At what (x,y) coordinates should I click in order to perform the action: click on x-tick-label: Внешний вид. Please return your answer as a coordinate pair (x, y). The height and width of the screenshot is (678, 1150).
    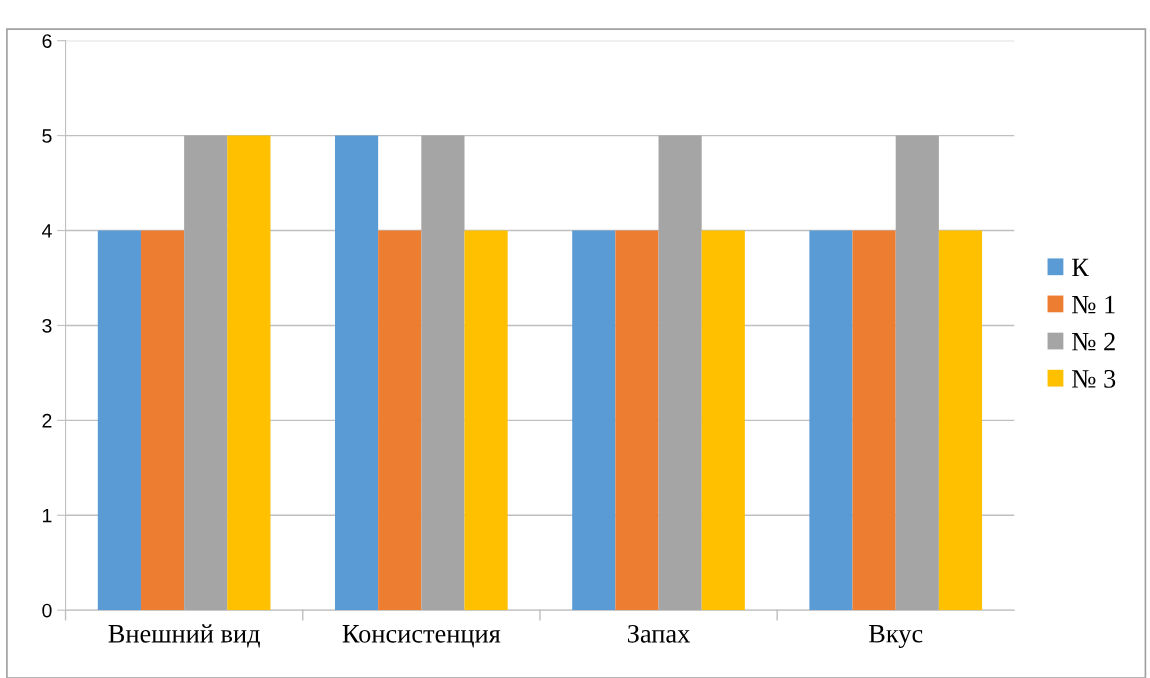
    Looking at the image, I should click on (184, 636).